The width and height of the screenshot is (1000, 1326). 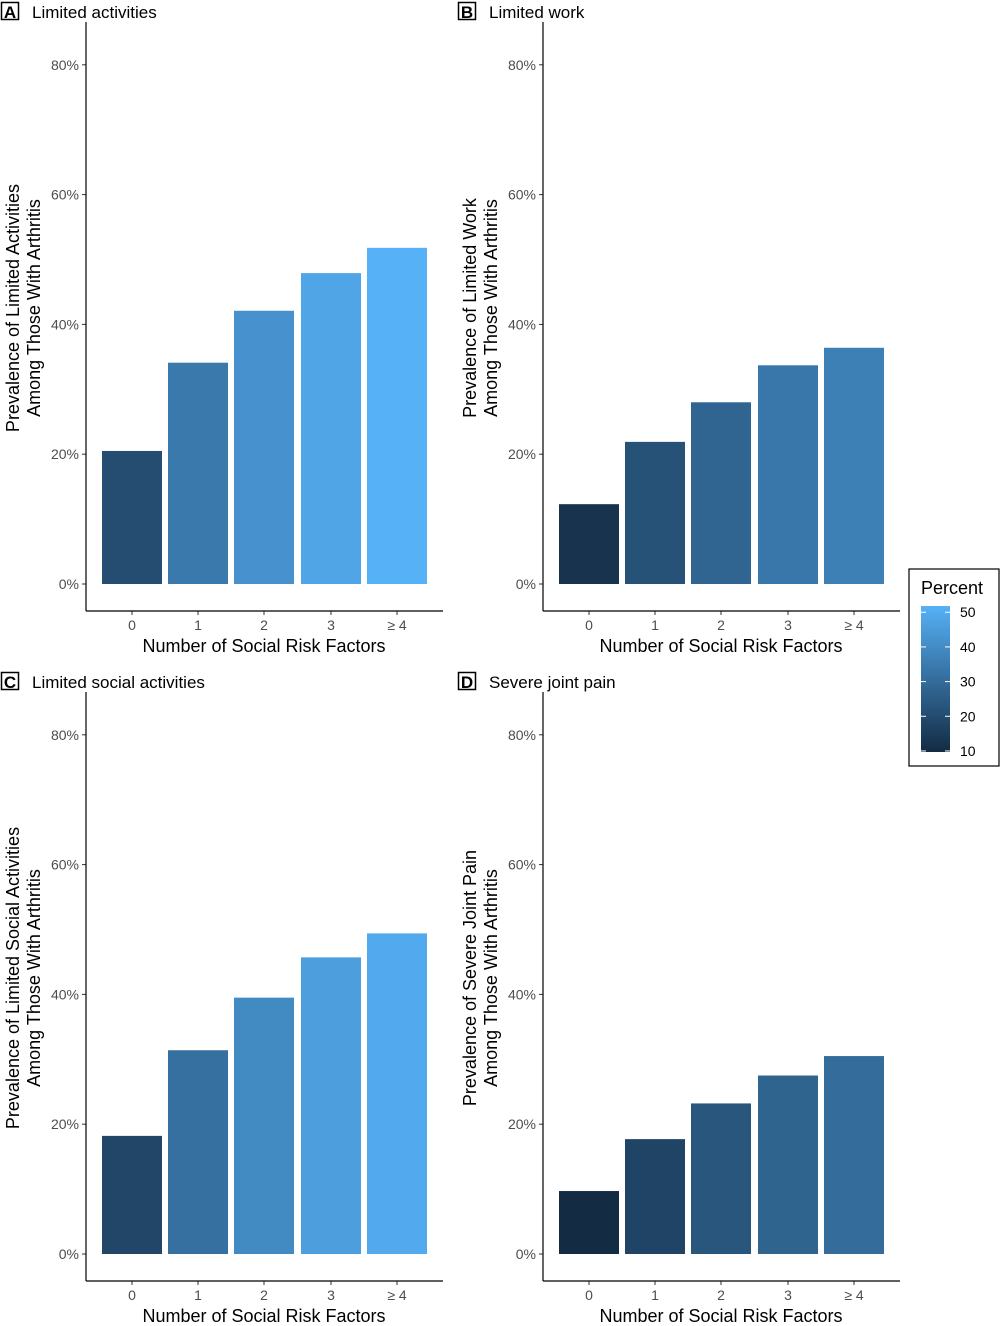 What do you see at coordinates (935, 679) in the screenshot?
I see `legend-colorbar` at bounding box center [935, 679].